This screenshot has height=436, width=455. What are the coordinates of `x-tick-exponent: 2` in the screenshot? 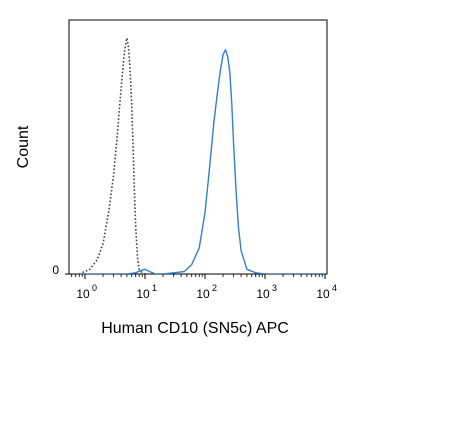 It's located at (214, 288).